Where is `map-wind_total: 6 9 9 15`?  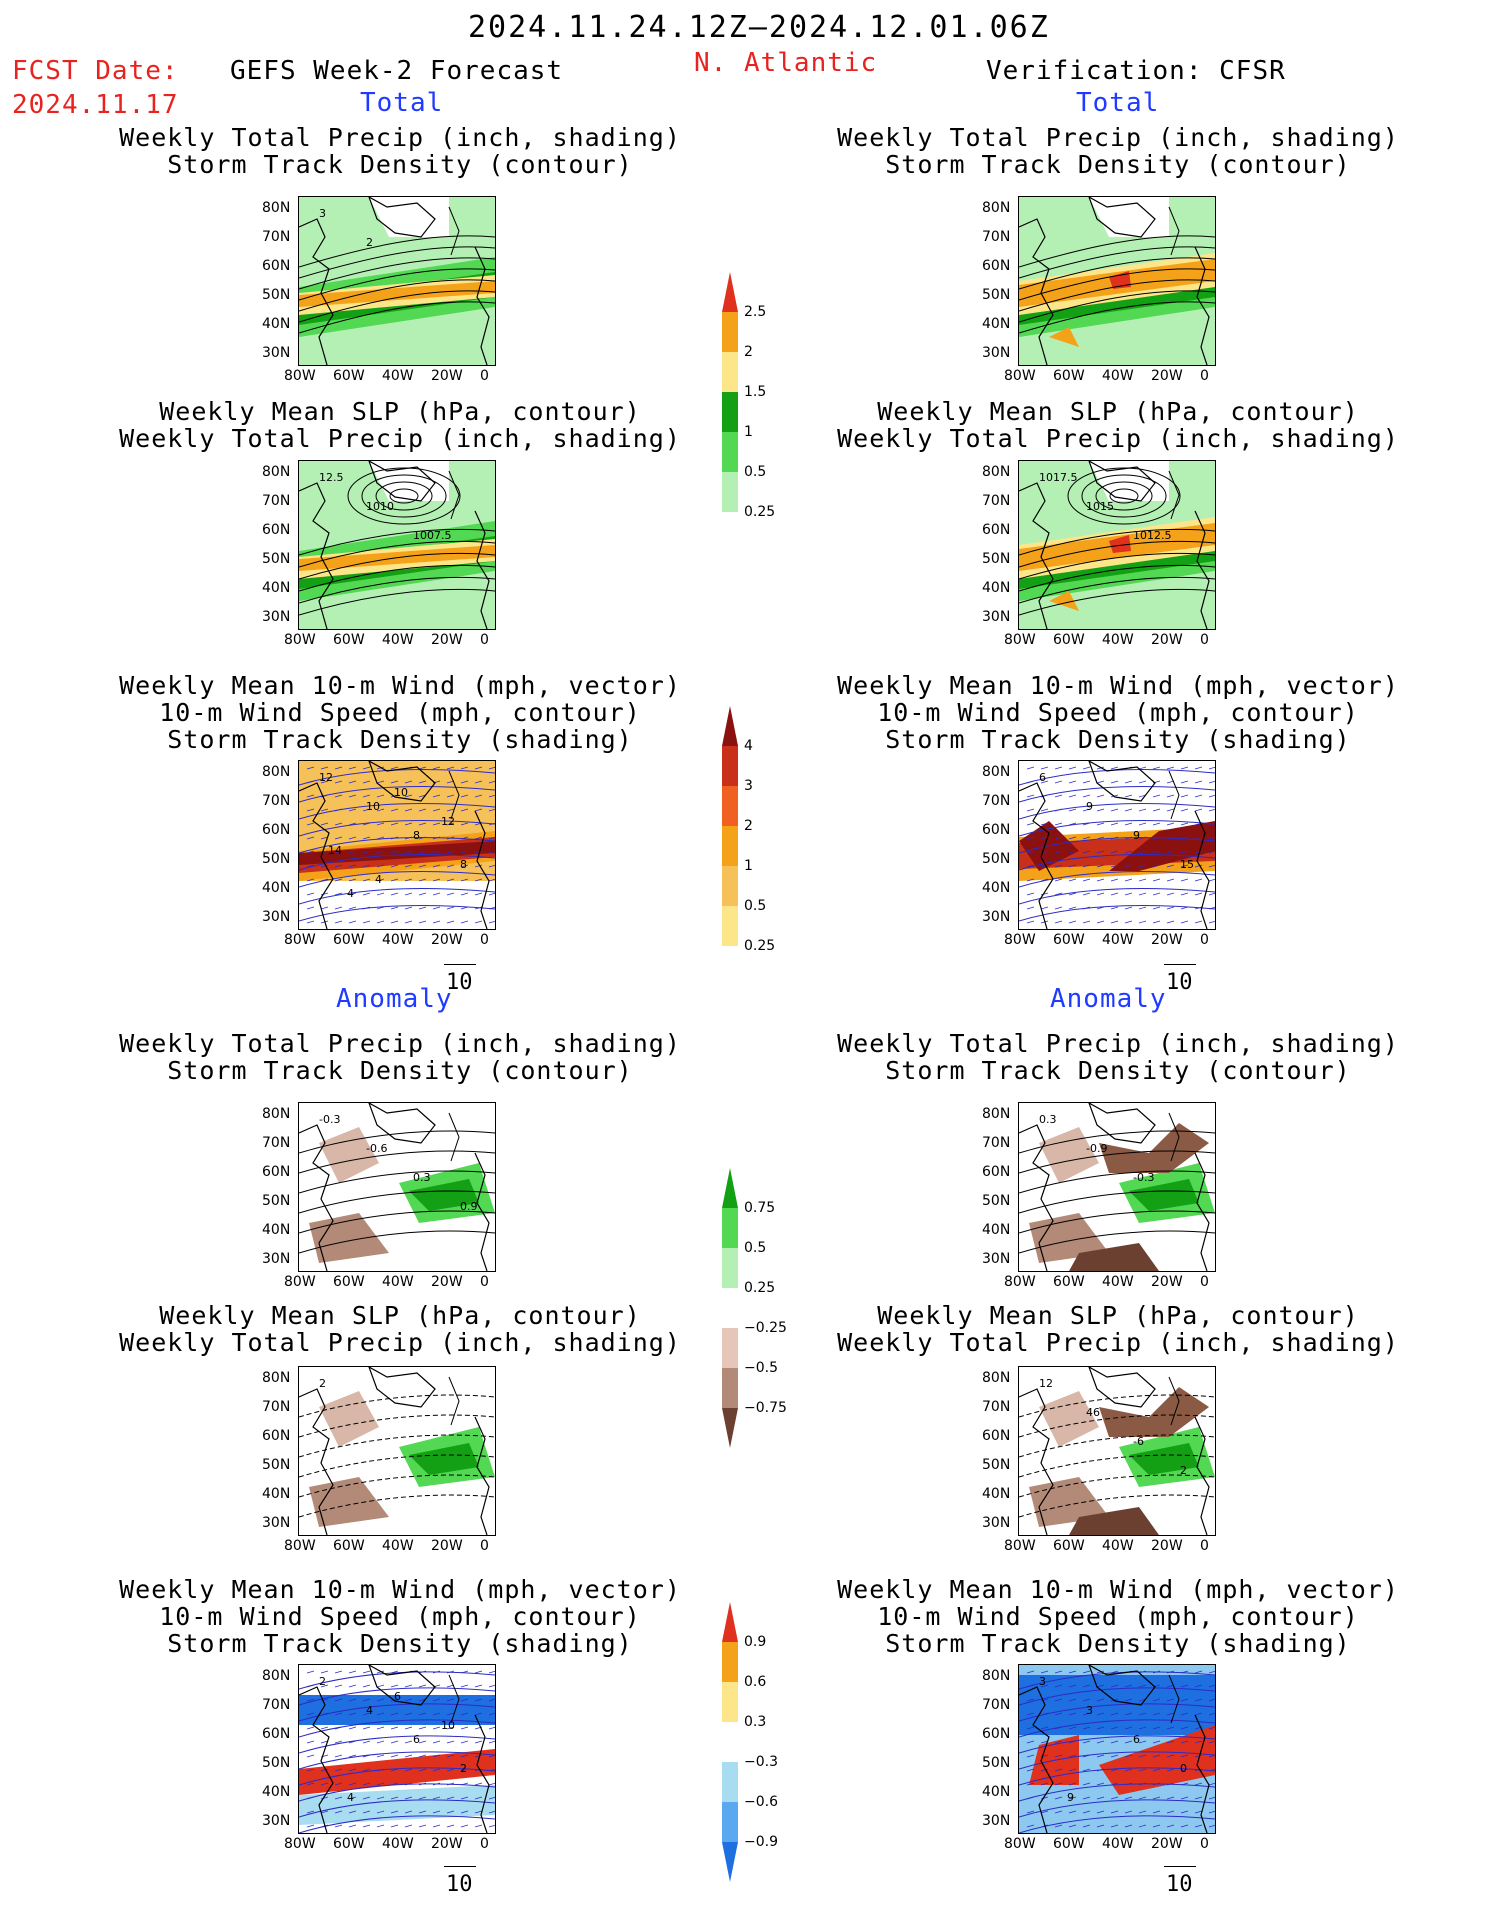 map-wind_total: 6 9 9 15 is located at coordinates (1117, 845).